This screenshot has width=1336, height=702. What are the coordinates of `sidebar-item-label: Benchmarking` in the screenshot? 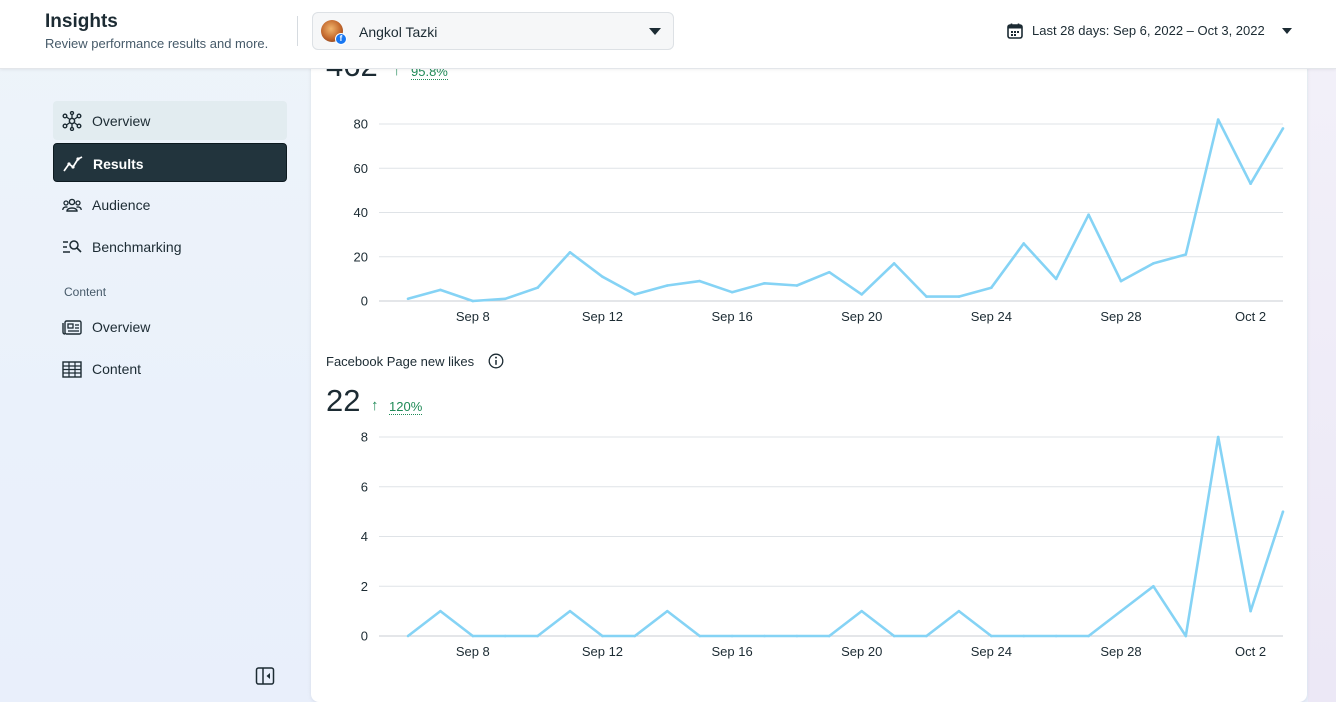 It's located at (137, 247).